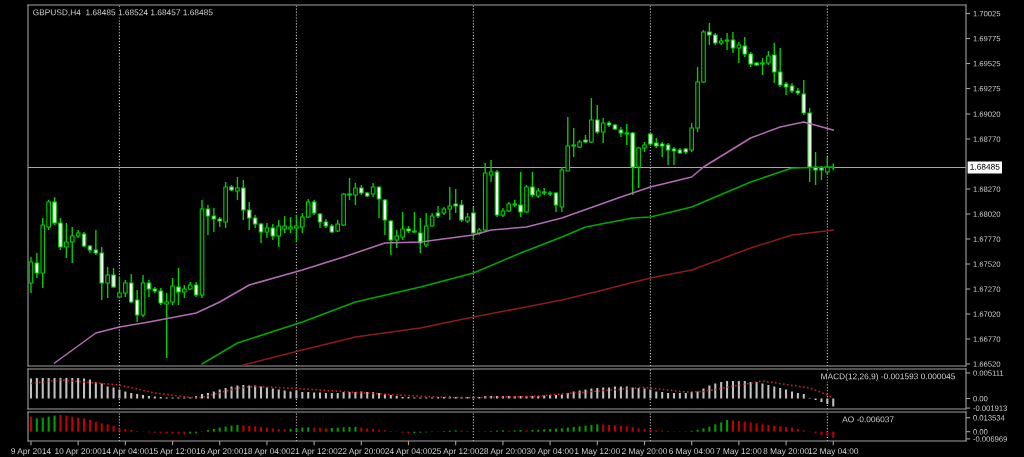  What do you see at coordinates (739, 452) in the screenshot?
I see `x-tick-label: 7 May 12:00` at bounding box center [739, 452].